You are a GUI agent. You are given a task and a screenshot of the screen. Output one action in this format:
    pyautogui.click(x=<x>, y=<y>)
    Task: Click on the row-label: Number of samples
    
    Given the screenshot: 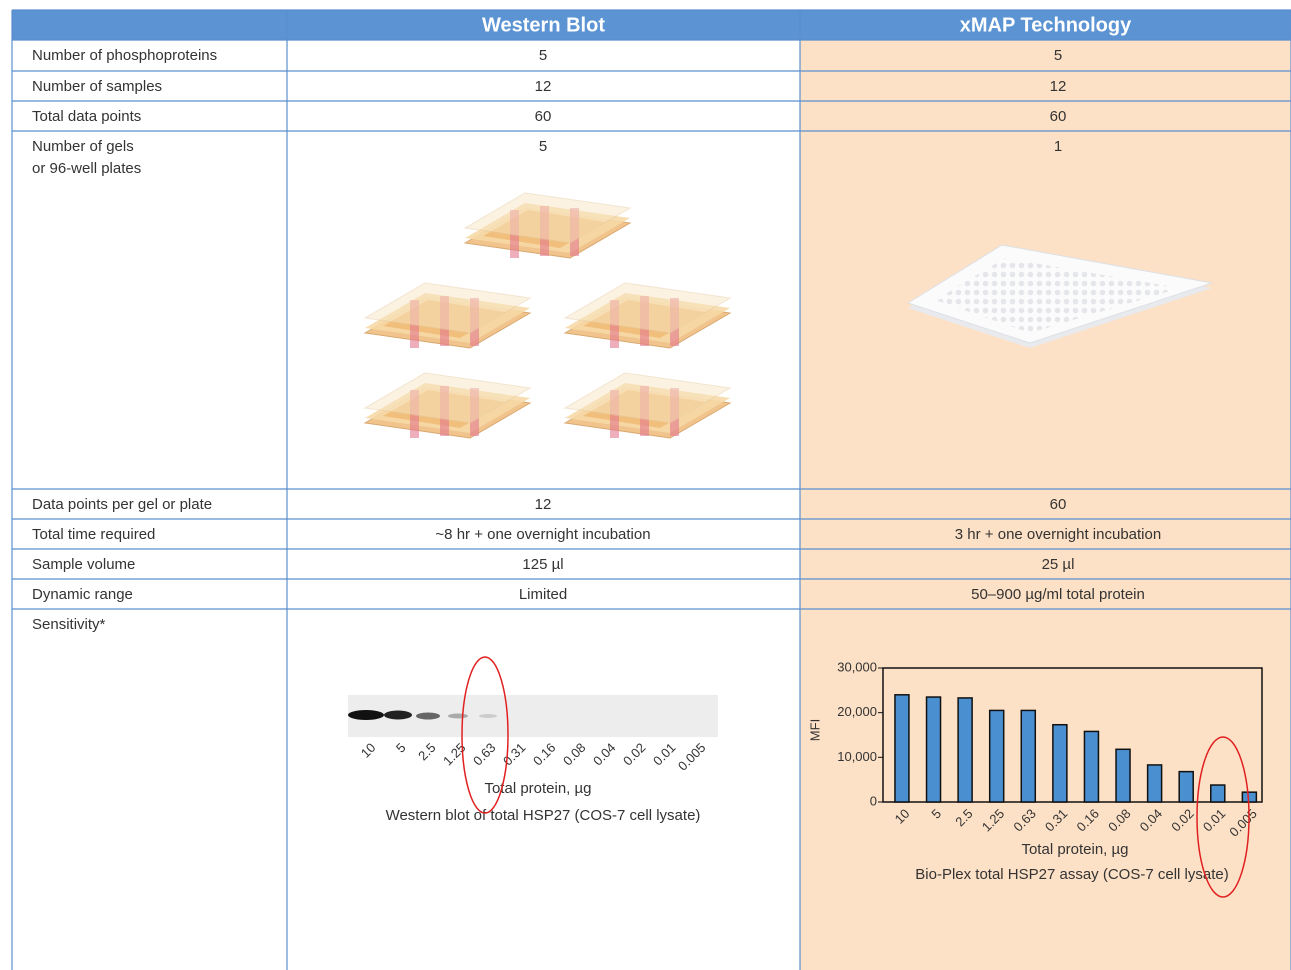 What is the action you would take?
    pyautogui.click(x=97, y=86)
    